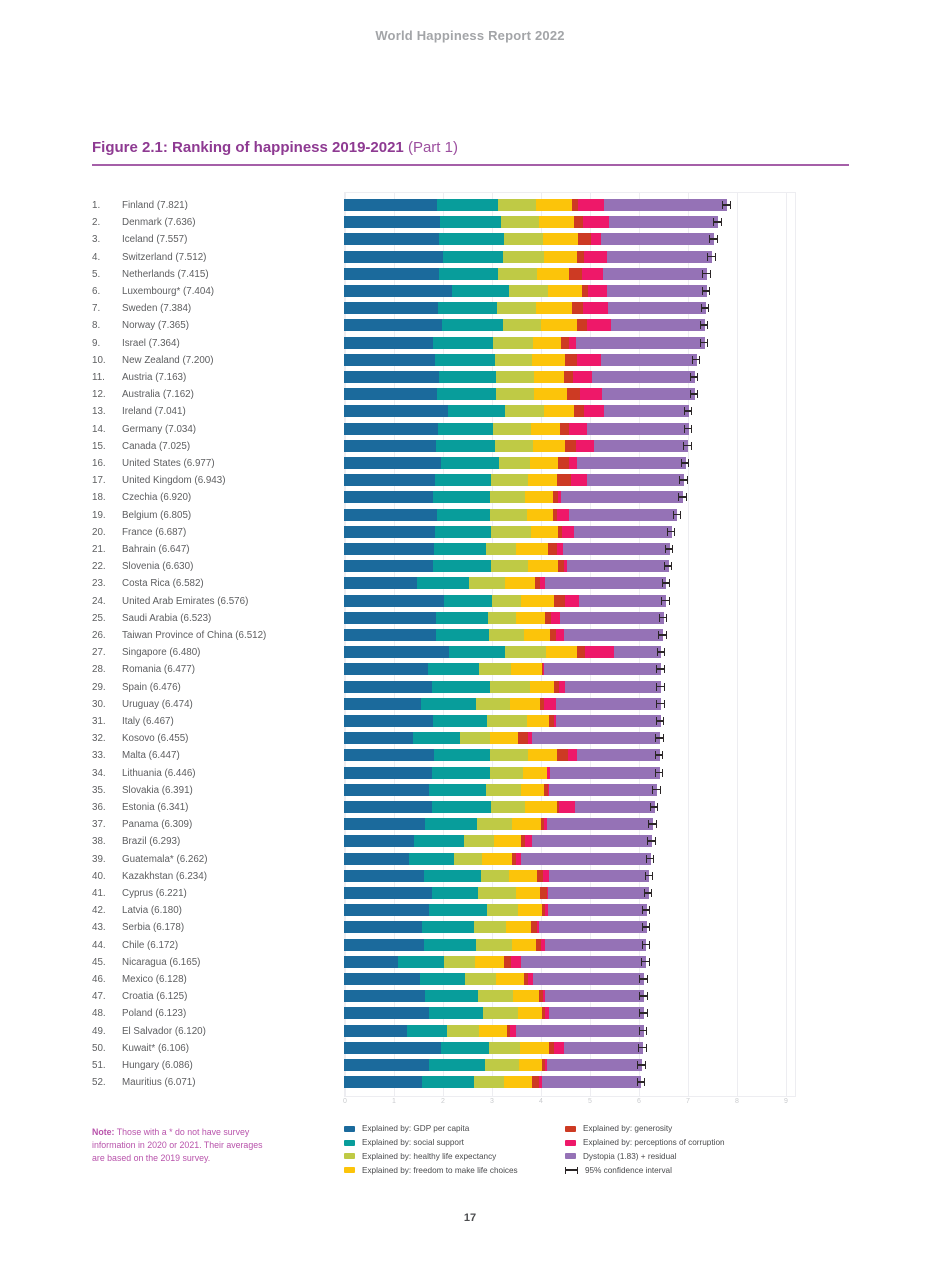 This screenshot has height=1271, width=940. I want to click on country-label: Slovakia (6.391), so click(157, 790).